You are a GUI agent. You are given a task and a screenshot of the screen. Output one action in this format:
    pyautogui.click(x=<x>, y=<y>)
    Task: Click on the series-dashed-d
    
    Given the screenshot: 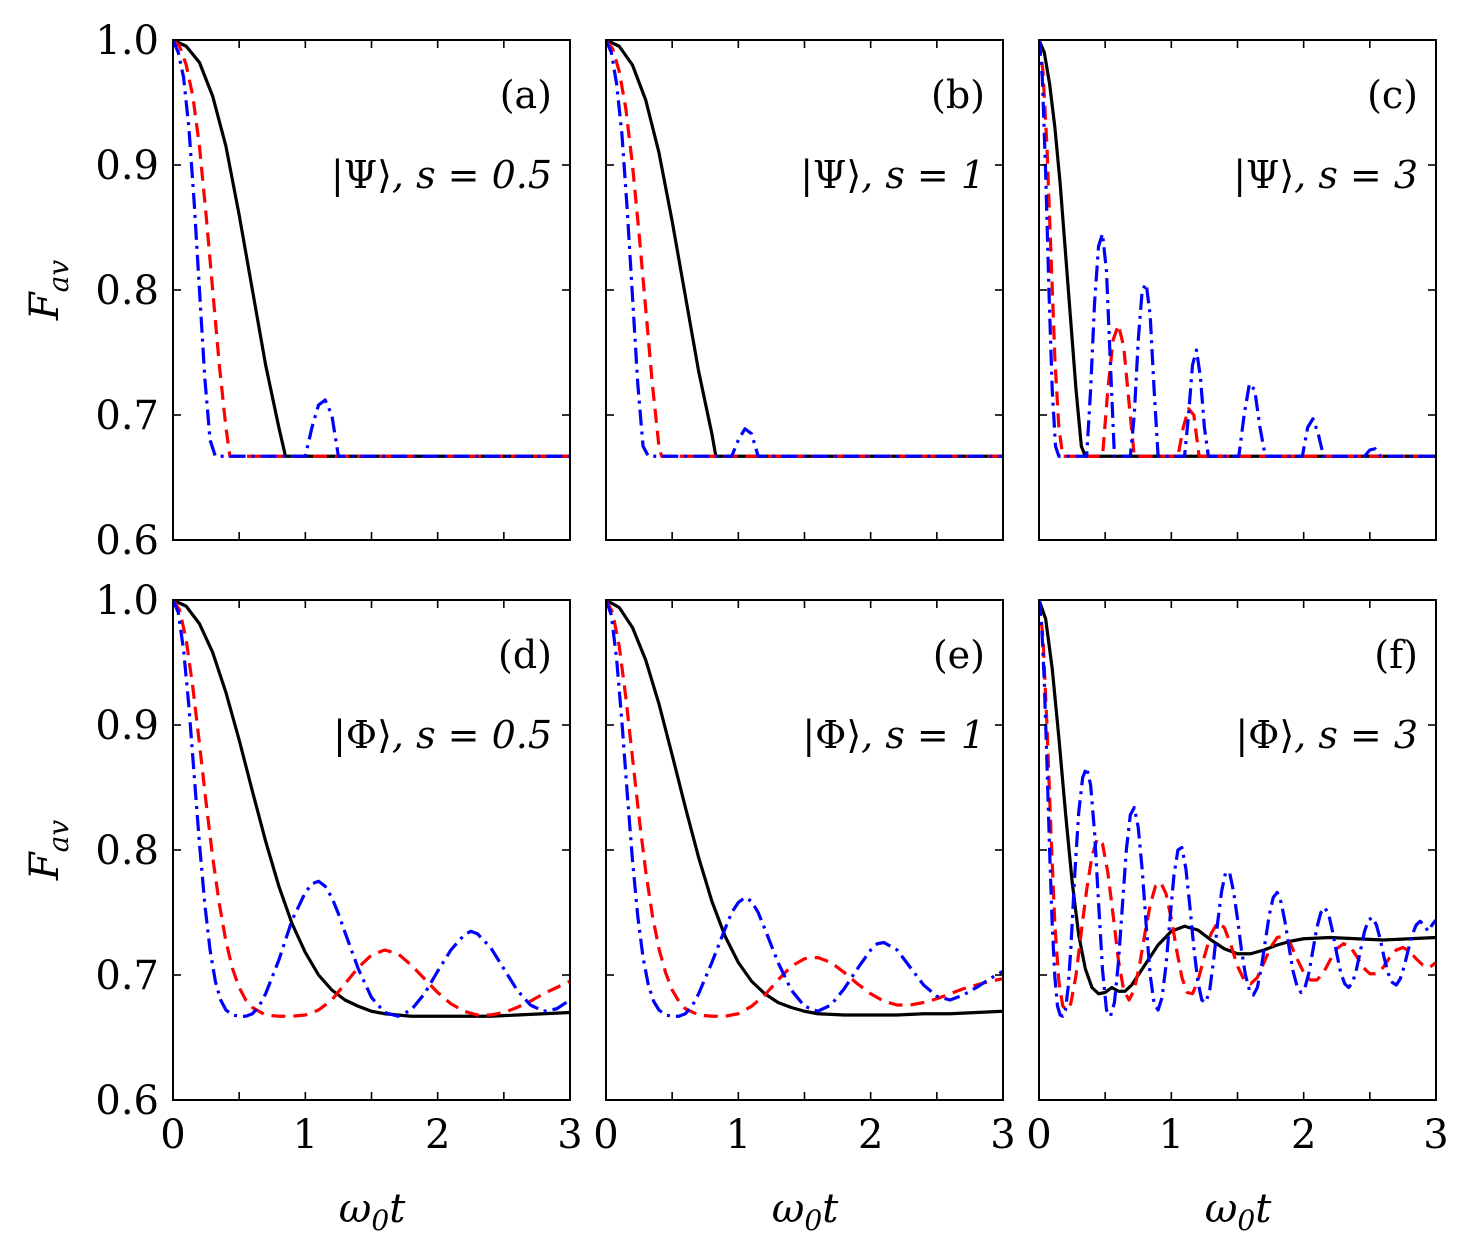 What is the action you would take?
    pyautogui.click(x=371, y=809)
    